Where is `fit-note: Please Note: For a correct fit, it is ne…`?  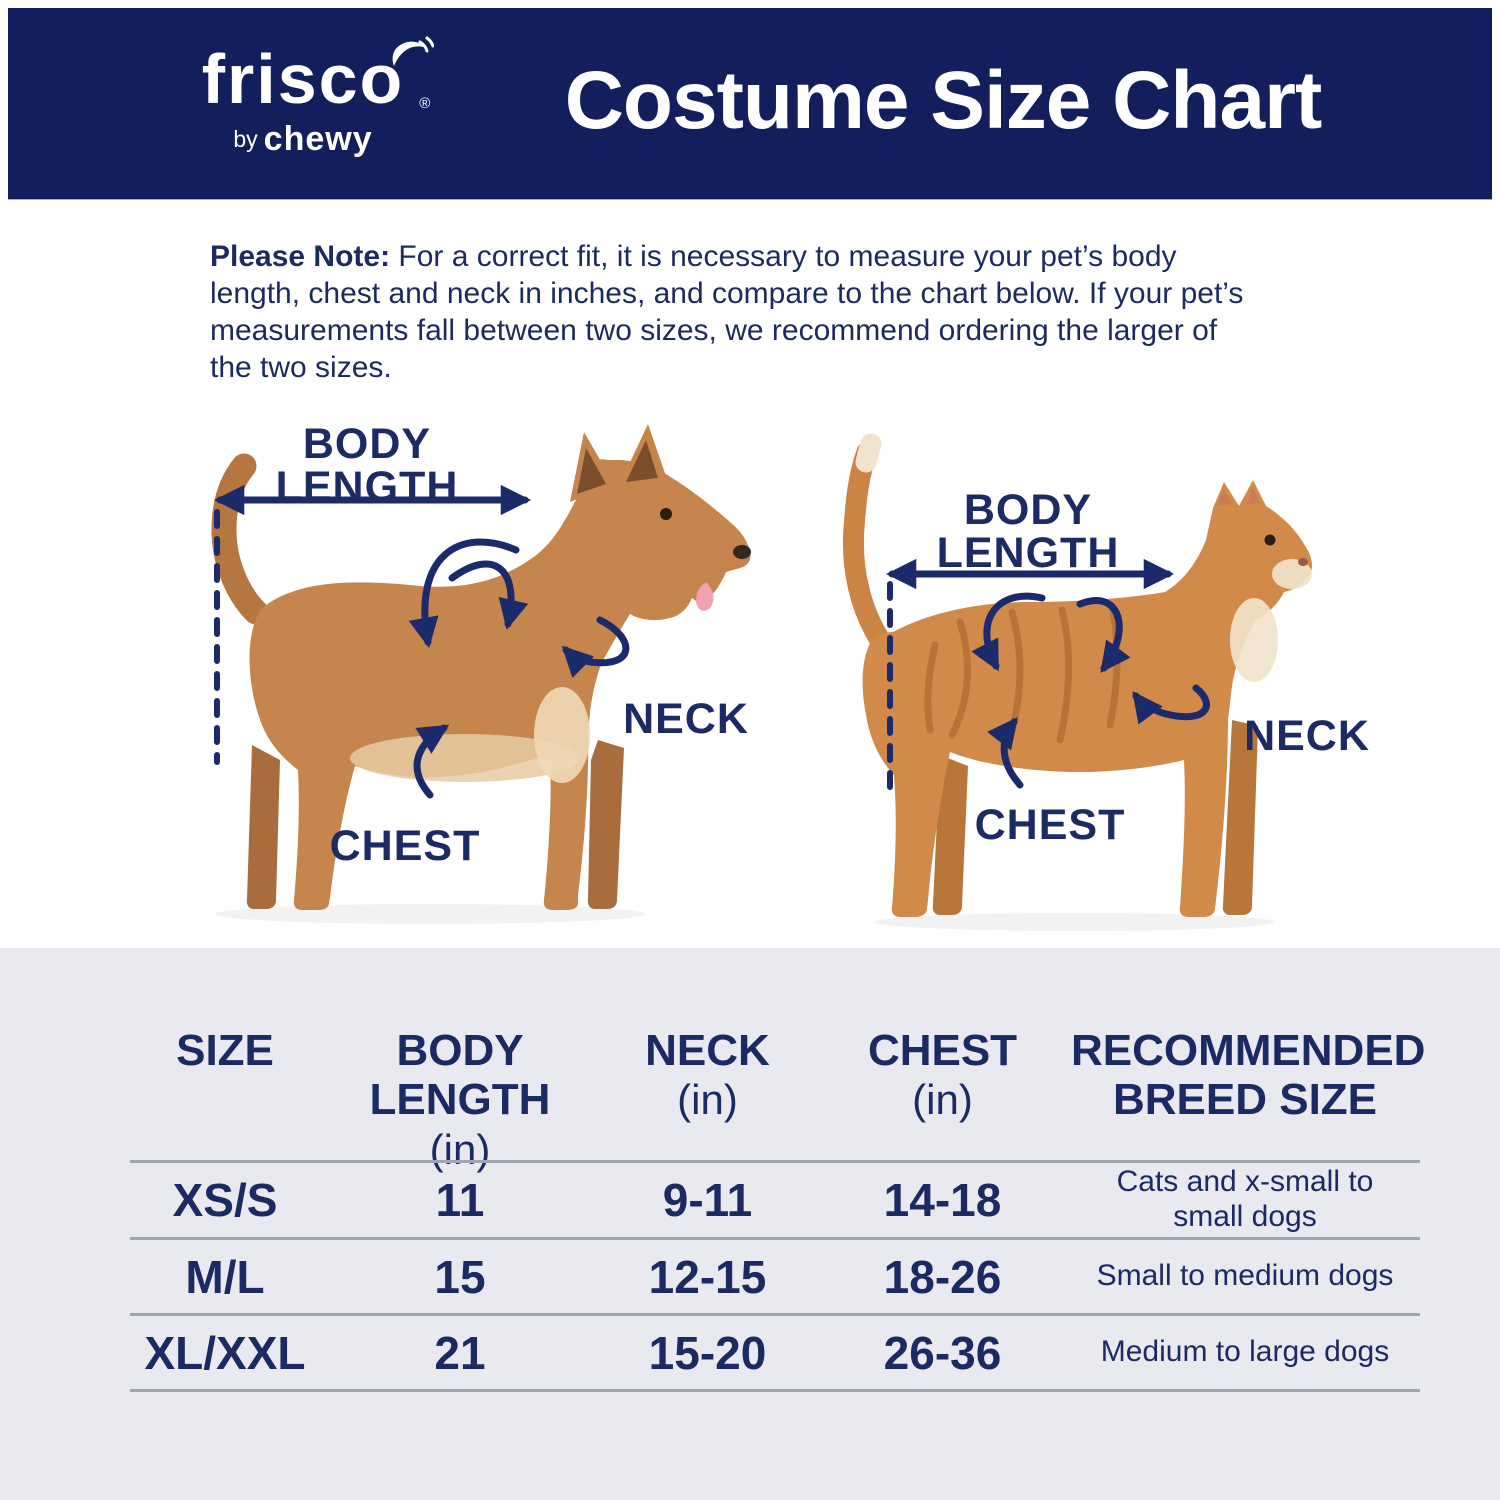 fit-note: Please Note: For a correct fit, it is ne… is located at coordinates (737, 312).